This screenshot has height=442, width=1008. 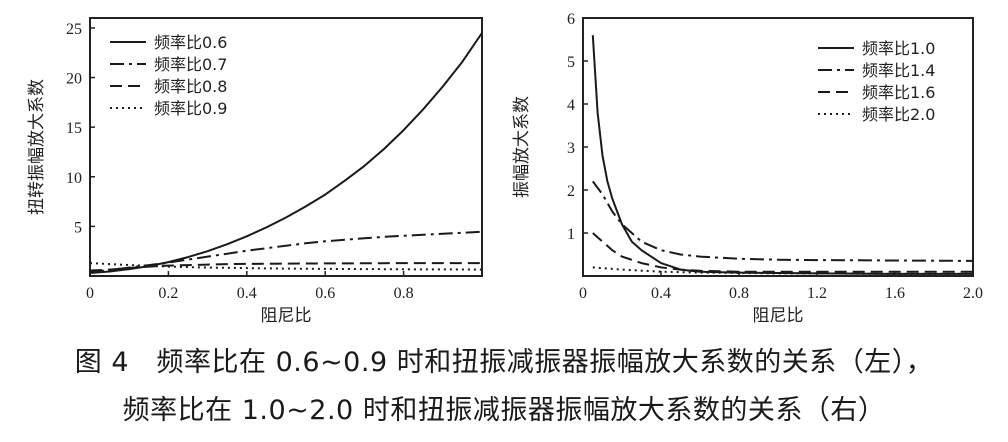 I want to click on caption-line-1: 图 4 频率比在 0.6~0.9 时和扭振减振器振幅放大系数的关系（左），, so click(x=504, y=362).